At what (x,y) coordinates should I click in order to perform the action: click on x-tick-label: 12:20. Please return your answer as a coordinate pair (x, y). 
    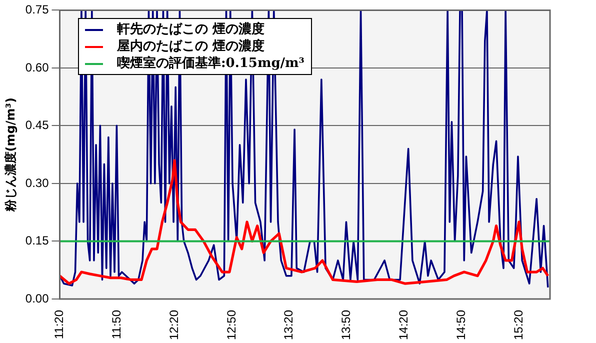
    Looking at the image, I should click on (173, 325).